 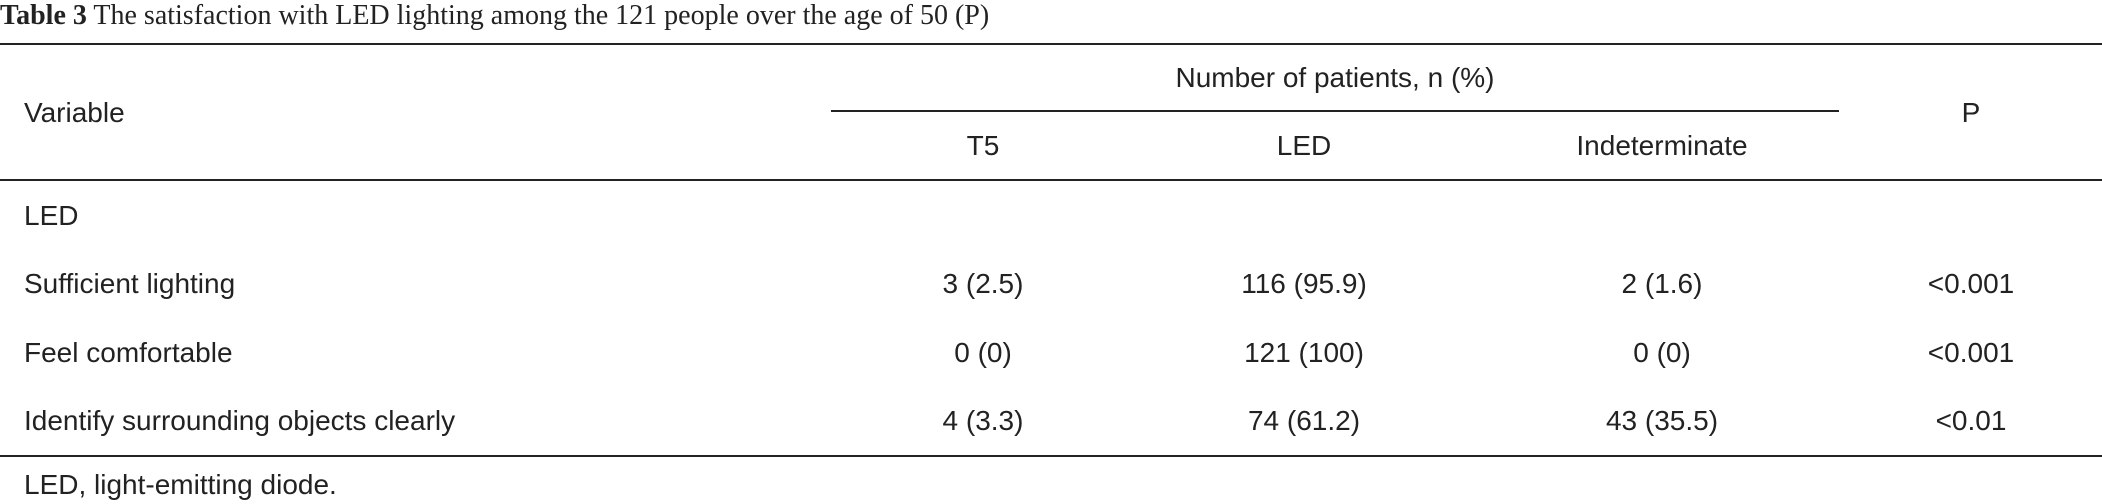 What do you see at coordinates (128, 352) in the screenshot?
I see `row-label: Feel comfortable` at bounding box center [128, 352].